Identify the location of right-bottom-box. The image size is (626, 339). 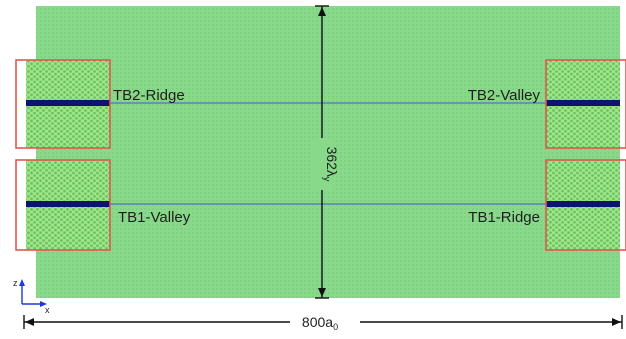
(585, 205).